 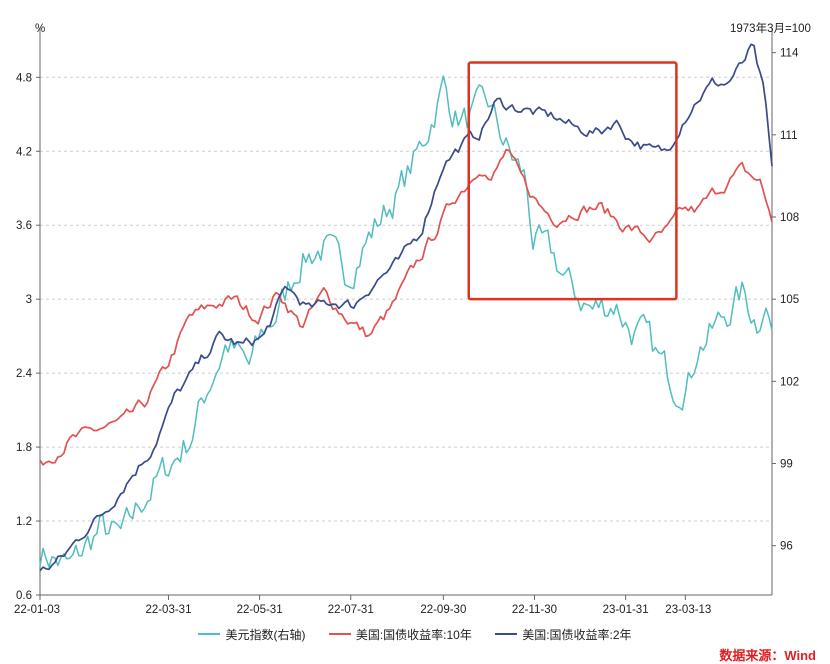 I want to click on legend-item-2y-yield: 美国:国债收益率:2年, so click(x=563, y=634).